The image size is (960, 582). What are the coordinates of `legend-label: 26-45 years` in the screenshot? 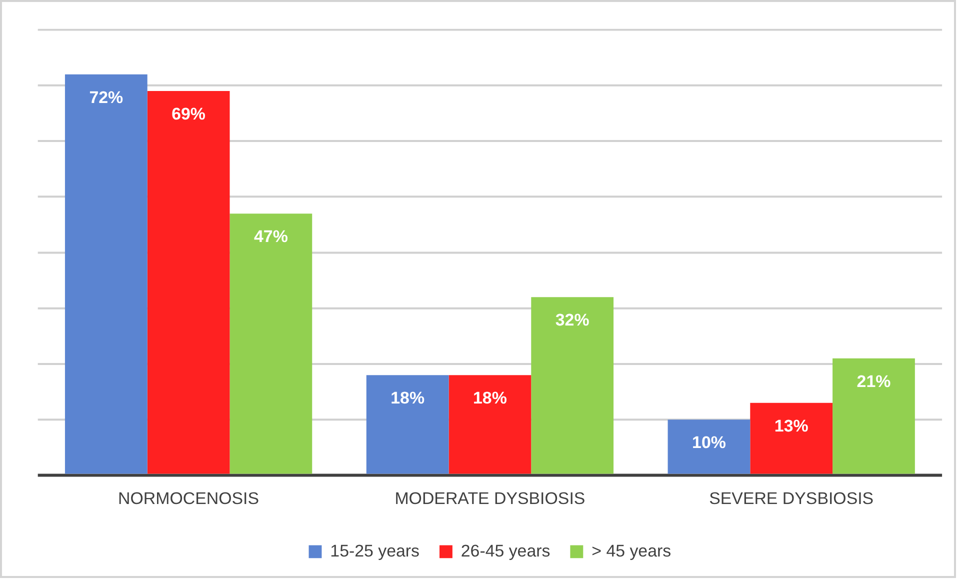 It's located at (505, 550).